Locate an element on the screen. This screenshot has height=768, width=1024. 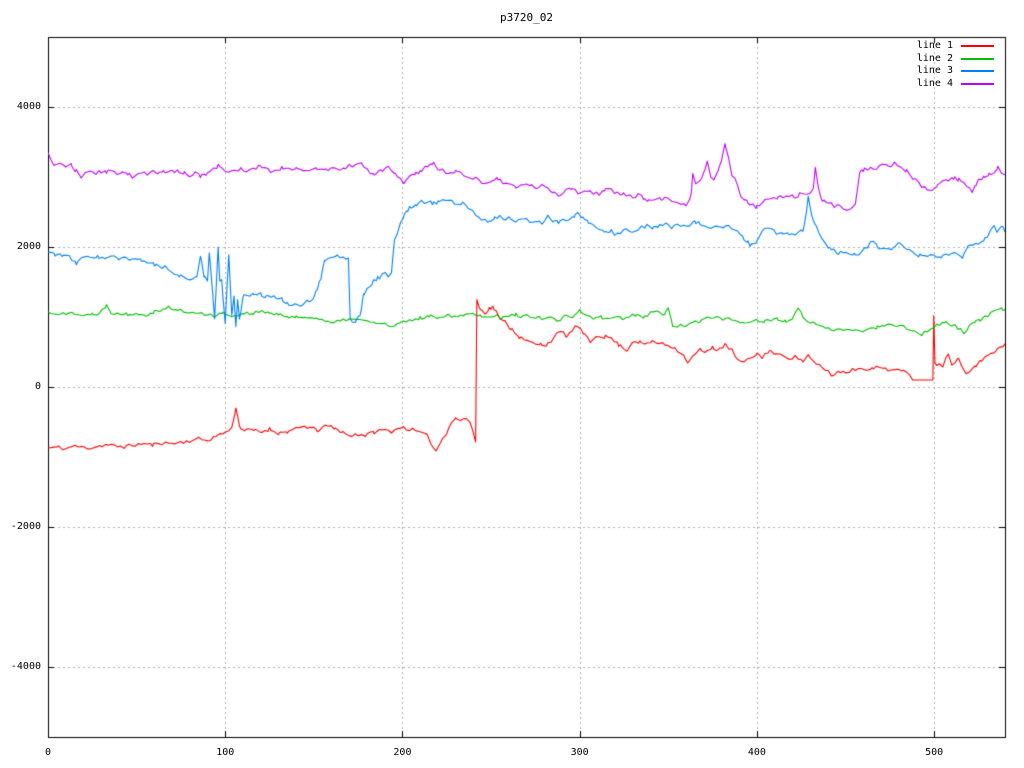
legend-label: line 1 is located at coordinates (934, 46).